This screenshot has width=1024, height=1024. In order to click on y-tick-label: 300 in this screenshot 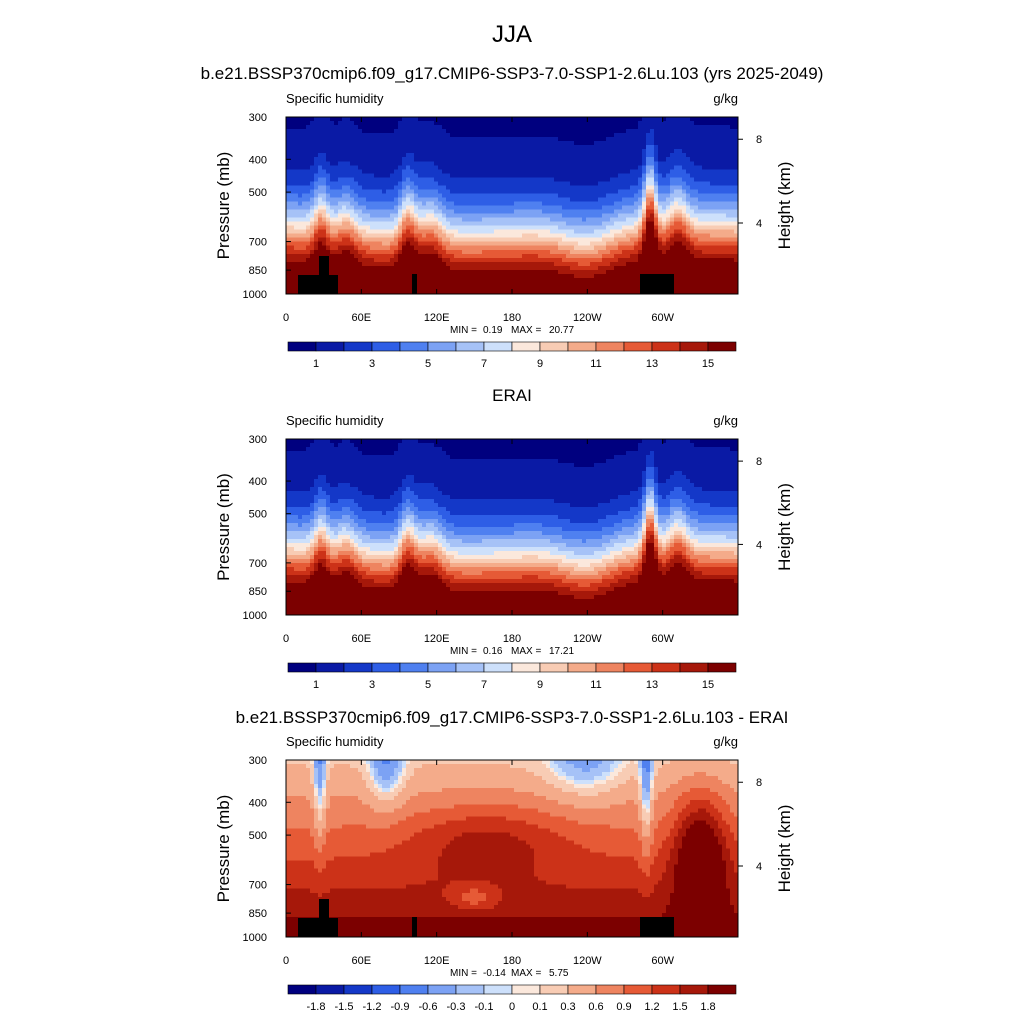, I will do `click(258, 118)`.